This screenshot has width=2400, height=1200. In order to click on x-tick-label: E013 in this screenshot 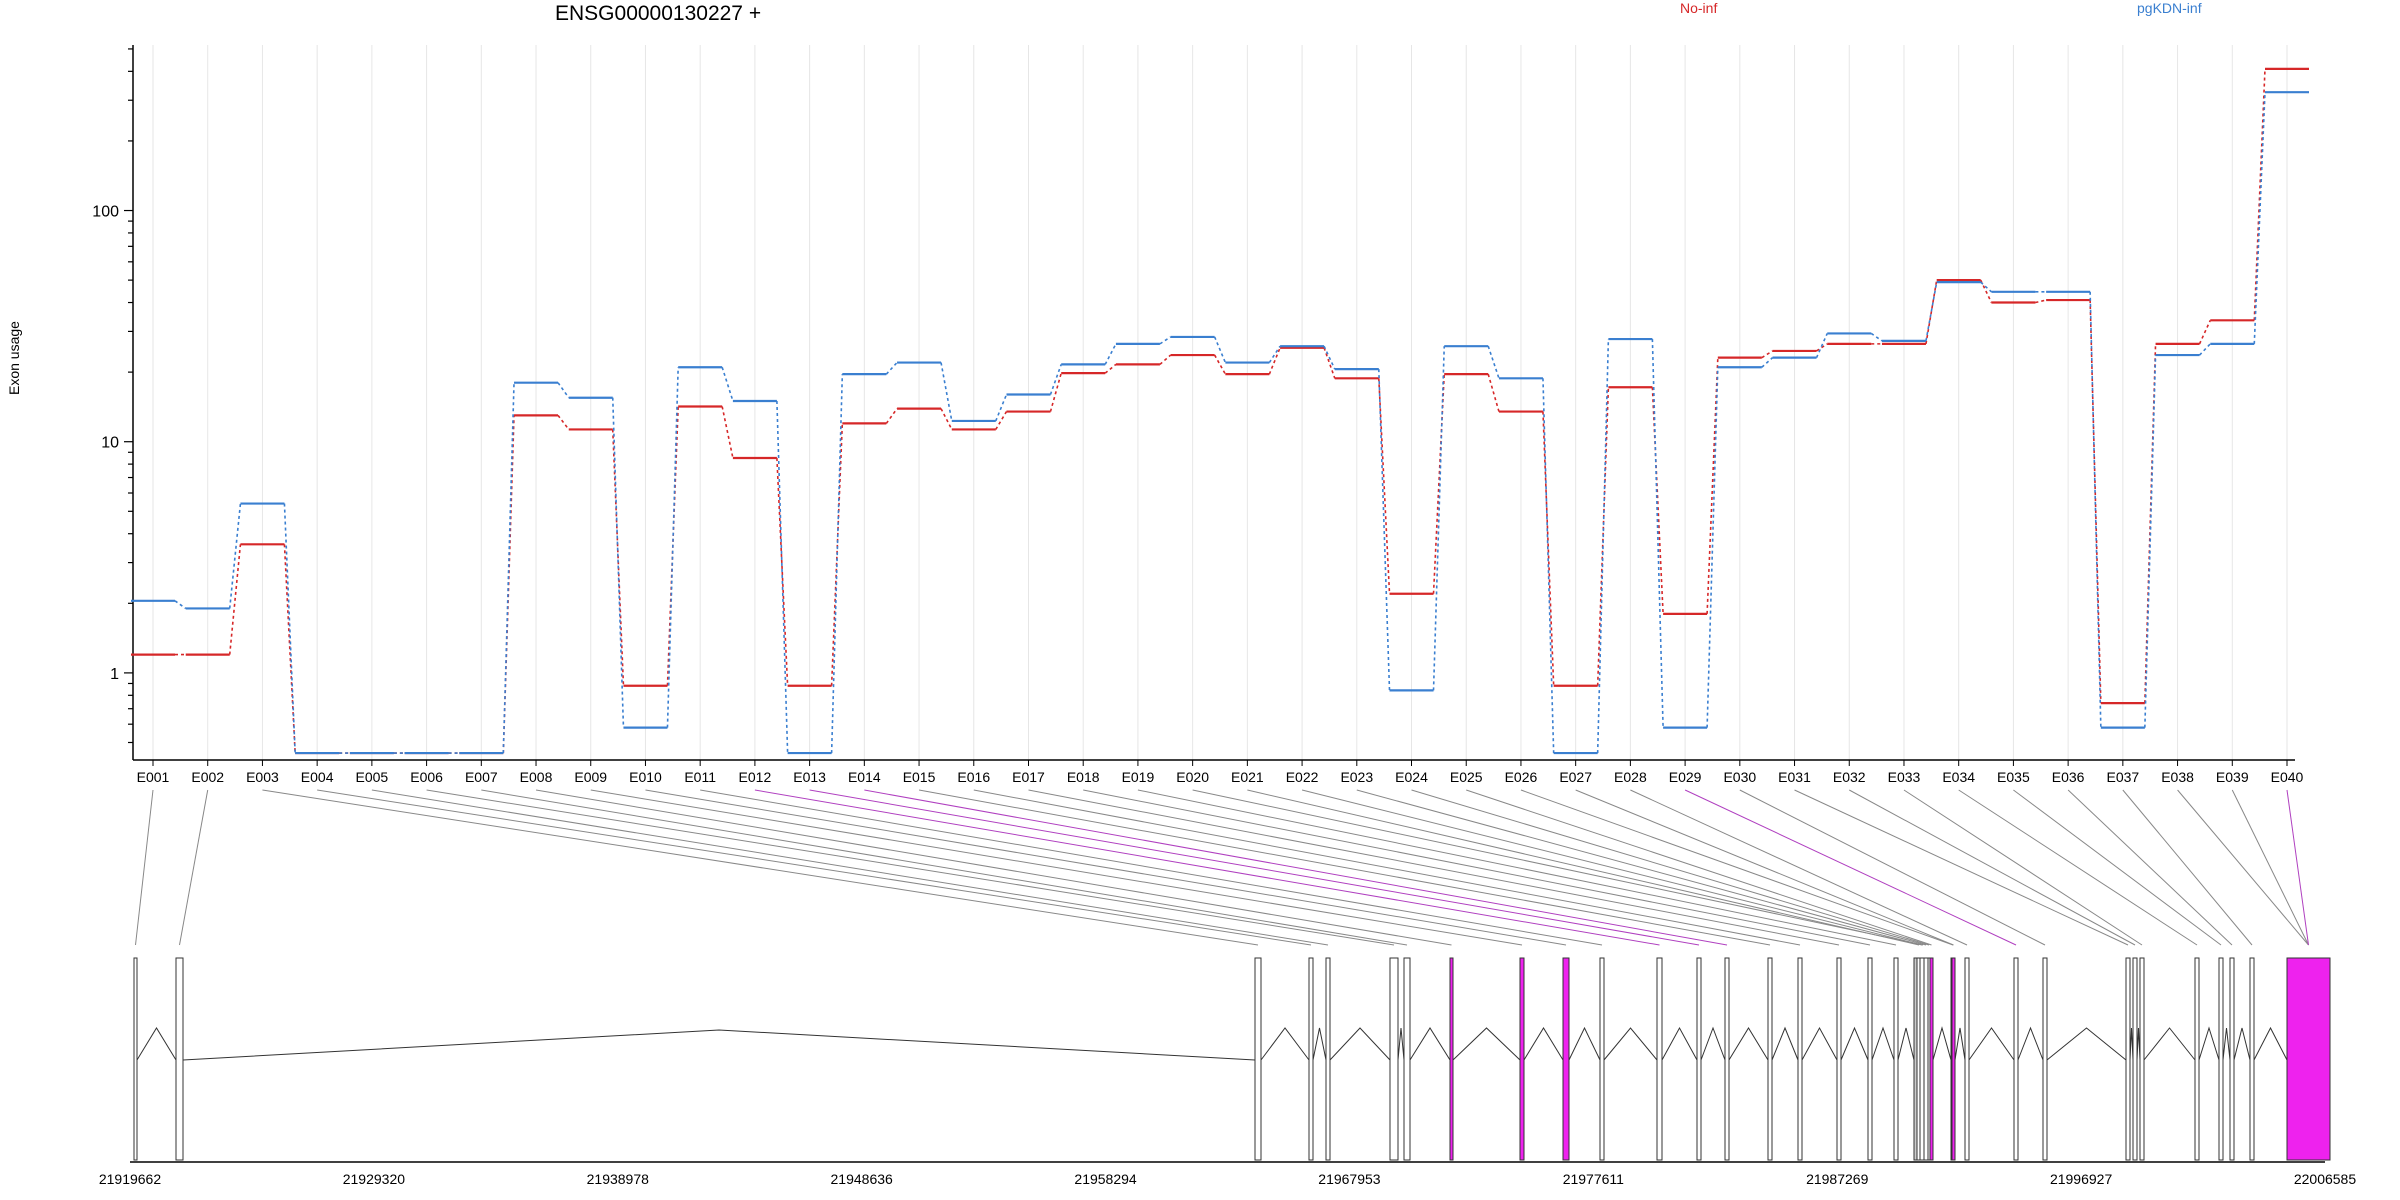, I will do `click(809, 777)`.